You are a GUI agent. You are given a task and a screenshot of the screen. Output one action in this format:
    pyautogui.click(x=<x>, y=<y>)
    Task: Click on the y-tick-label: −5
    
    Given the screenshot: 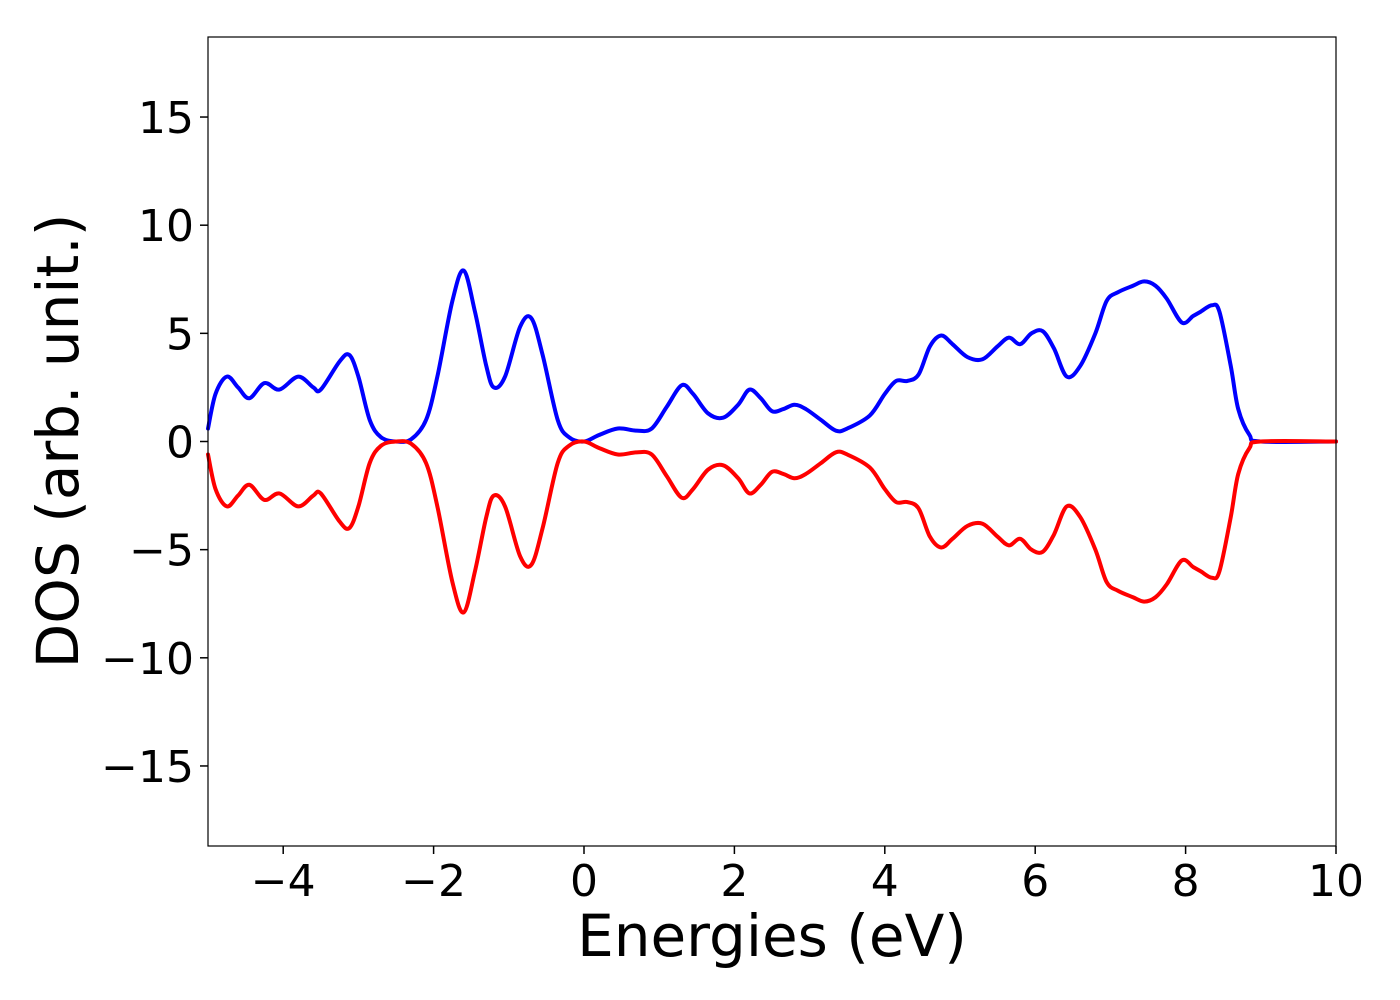 What is the action you would take?
    pyautogui.click(x=161, y=551)
    